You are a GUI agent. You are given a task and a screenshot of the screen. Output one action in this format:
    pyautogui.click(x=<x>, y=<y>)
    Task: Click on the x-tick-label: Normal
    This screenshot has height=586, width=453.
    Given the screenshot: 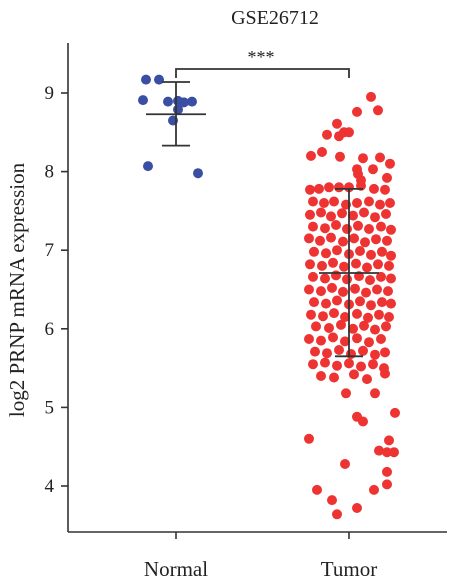 What is the action you would take?
    pyautogui.click(x=176, y=569)
    